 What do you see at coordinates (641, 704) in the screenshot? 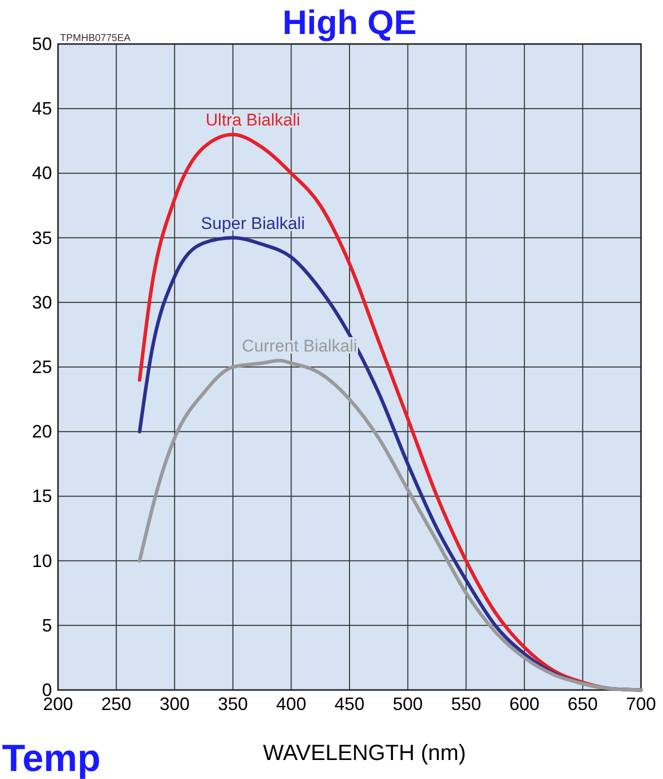
I see `x-tick-label: 700` at bounding box center [641, 704].